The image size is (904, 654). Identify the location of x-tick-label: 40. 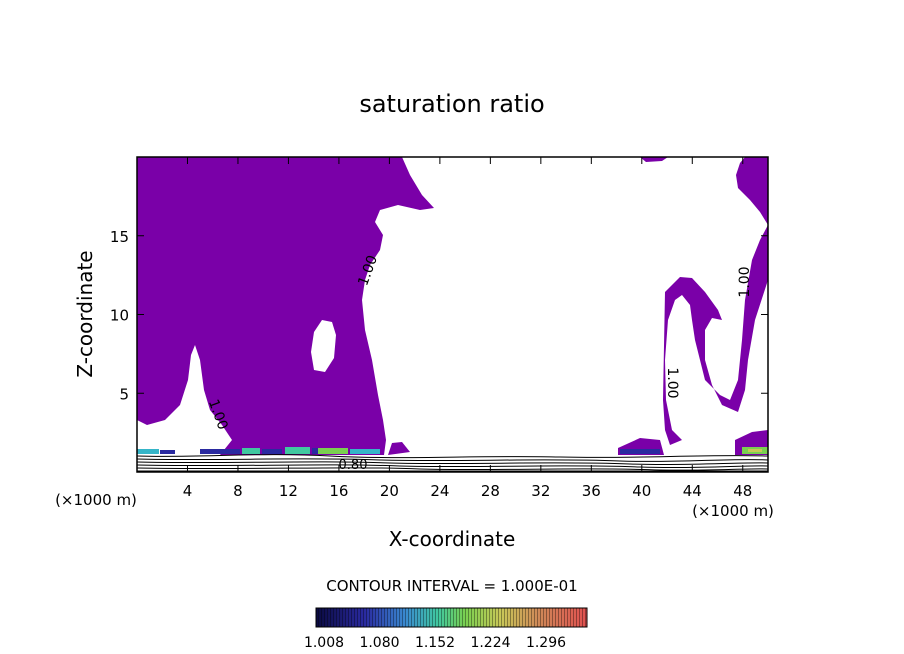
(641, 491).